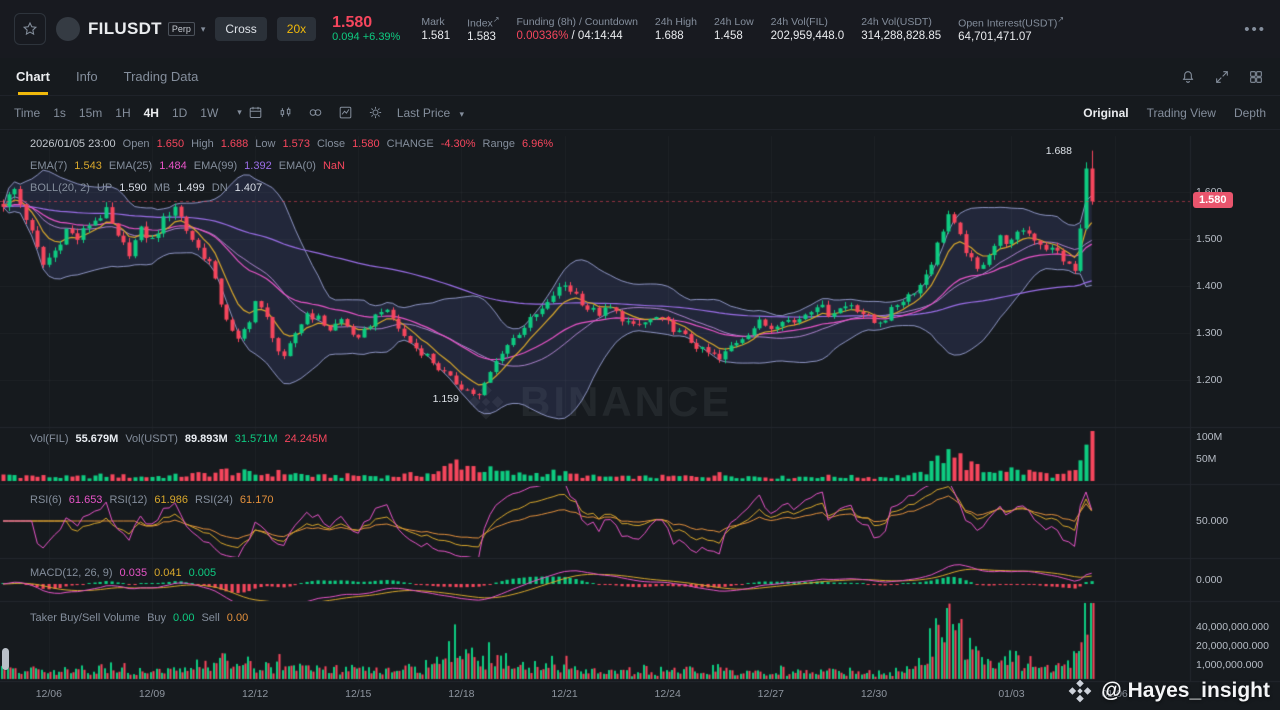  What do you see at coordinates (346, 37) in the screenshot?
I see `change-abs: 0.094` at bounding box center [346, 37].